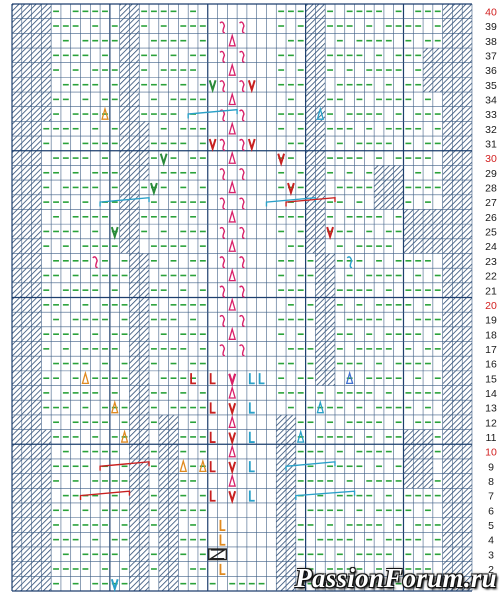 The height and width of the screenshot is (598, 503). Describe the element at coordinates (491, 438) in the screenshot. I see `row-number-label: 11` at that location.